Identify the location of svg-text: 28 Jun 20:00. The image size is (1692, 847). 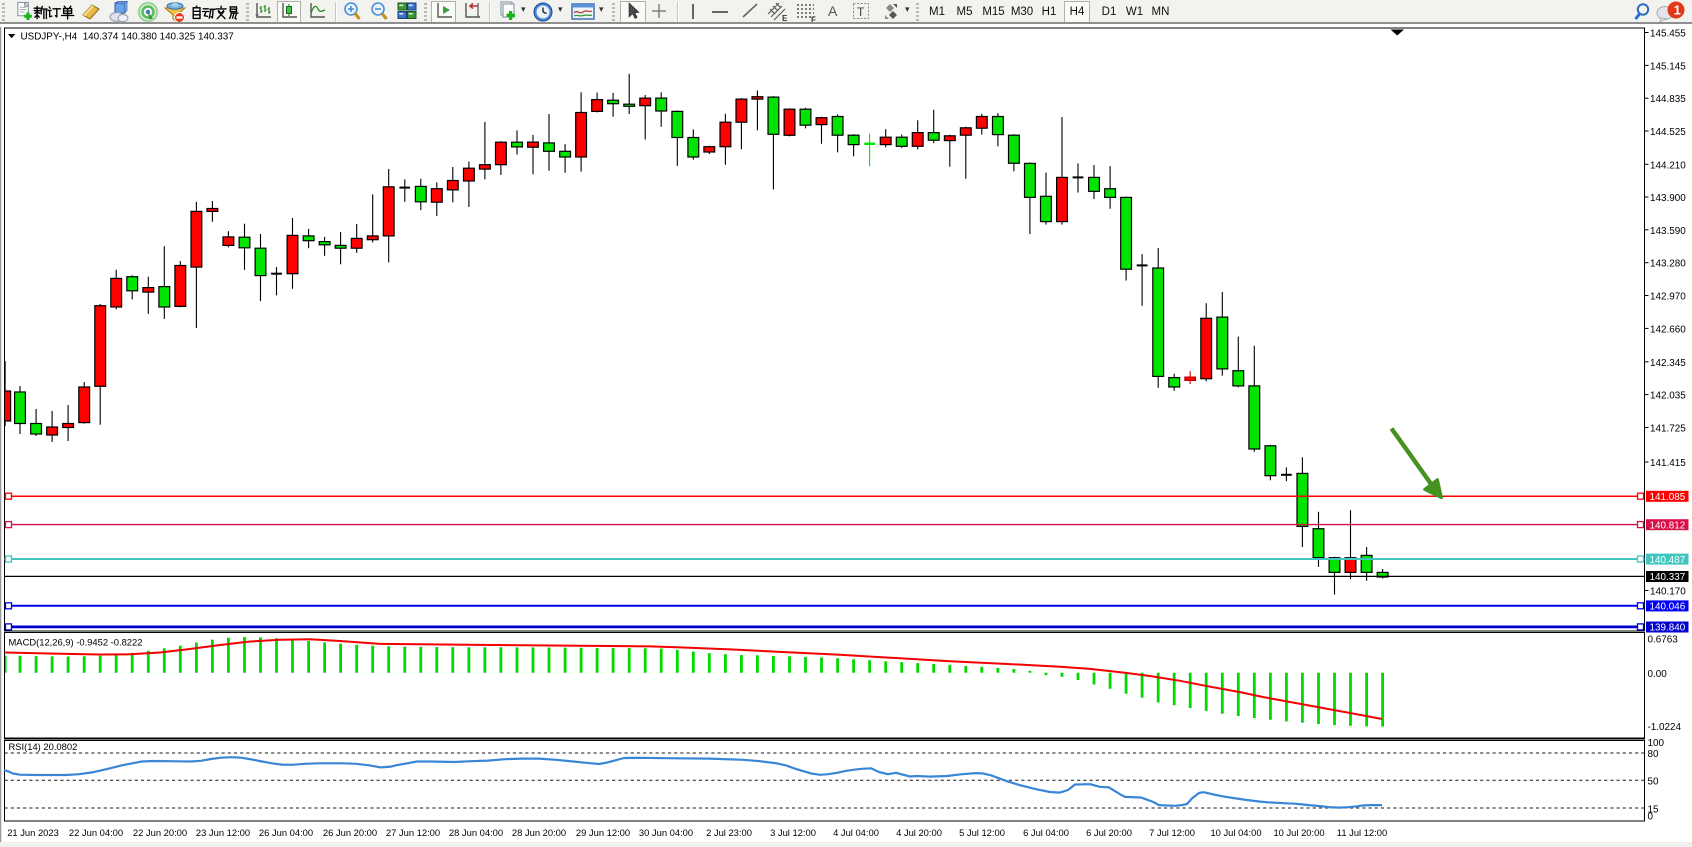
(539, 832).